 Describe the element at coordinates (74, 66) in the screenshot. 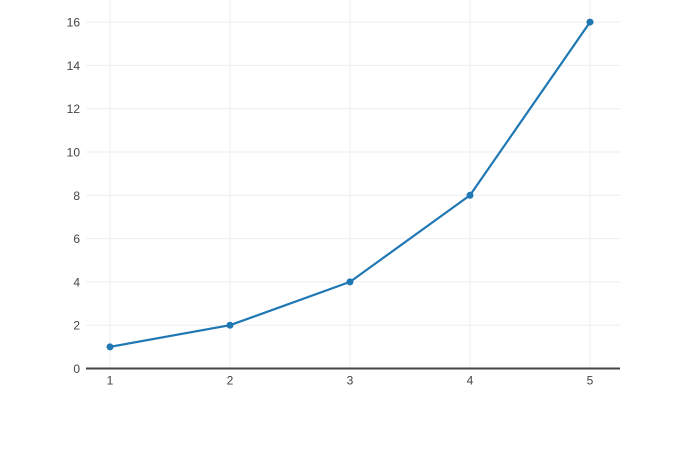

I see `y-tick-label: 14` at that location.